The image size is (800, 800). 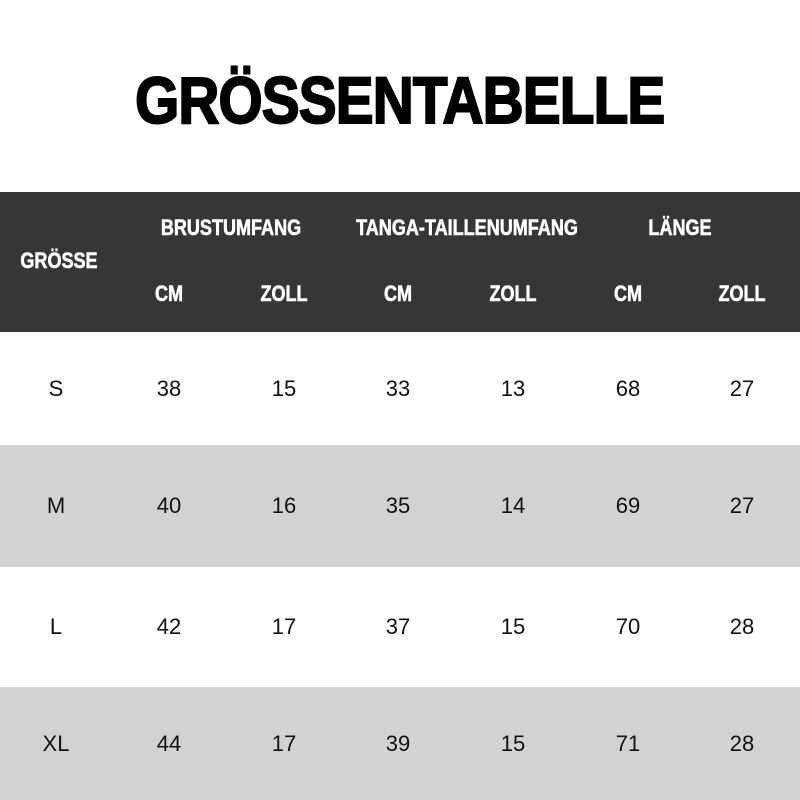 What do you see at coordinates (56, 505) in the screenshot?
I see `size-cell: M` at bounding box center [56, 505].